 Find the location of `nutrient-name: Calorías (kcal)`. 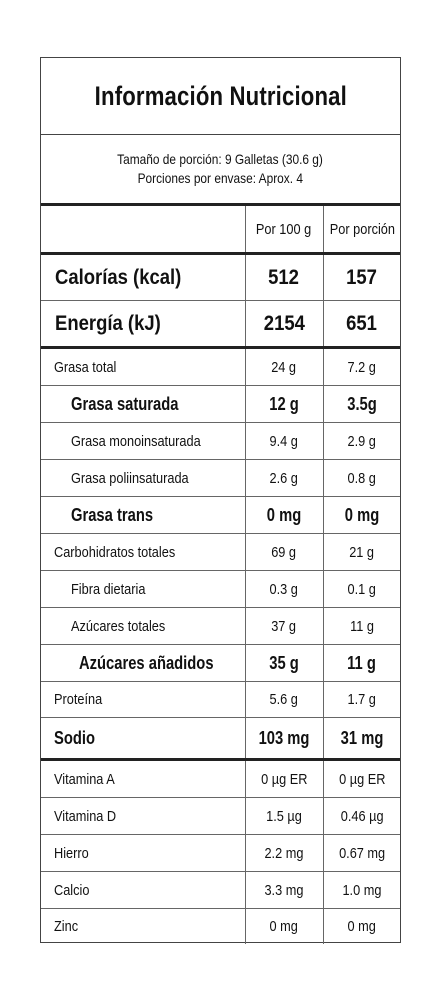

nutrient-name: Calorías (kcal) is located at coordinates (118, 277).